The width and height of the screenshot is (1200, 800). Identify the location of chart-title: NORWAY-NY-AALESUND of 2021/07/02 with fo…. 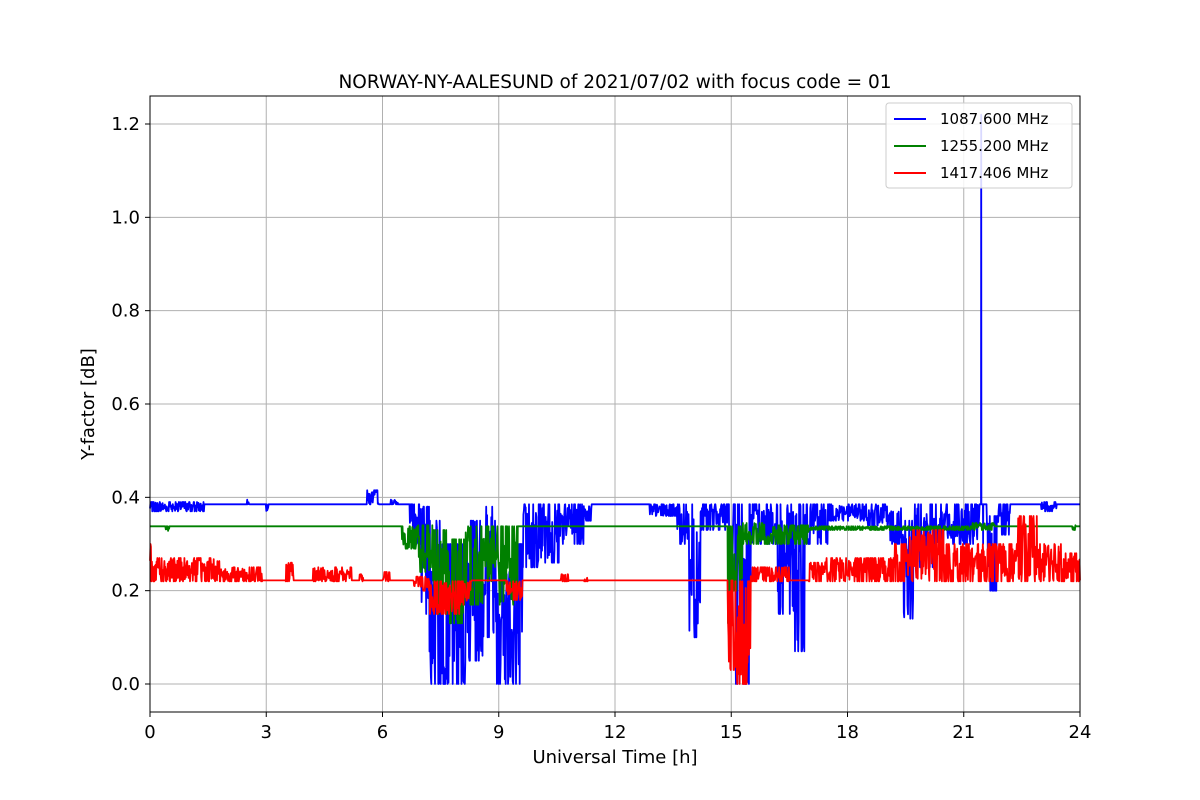
(614, 82).